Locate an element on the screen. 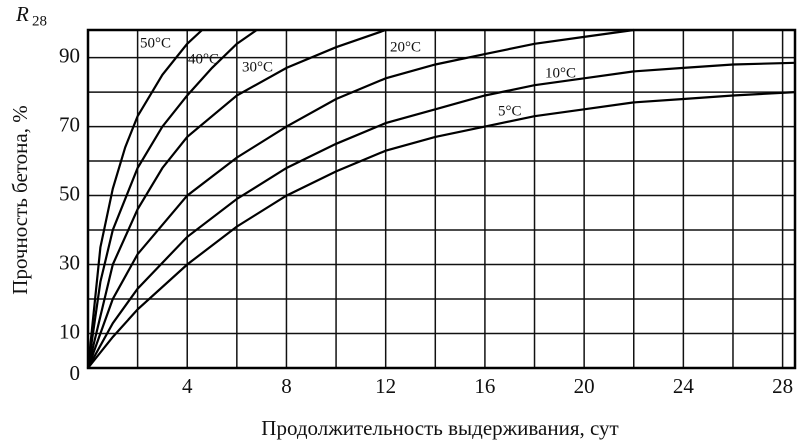  series-label: 40°C is located at coordinates (203, 59).